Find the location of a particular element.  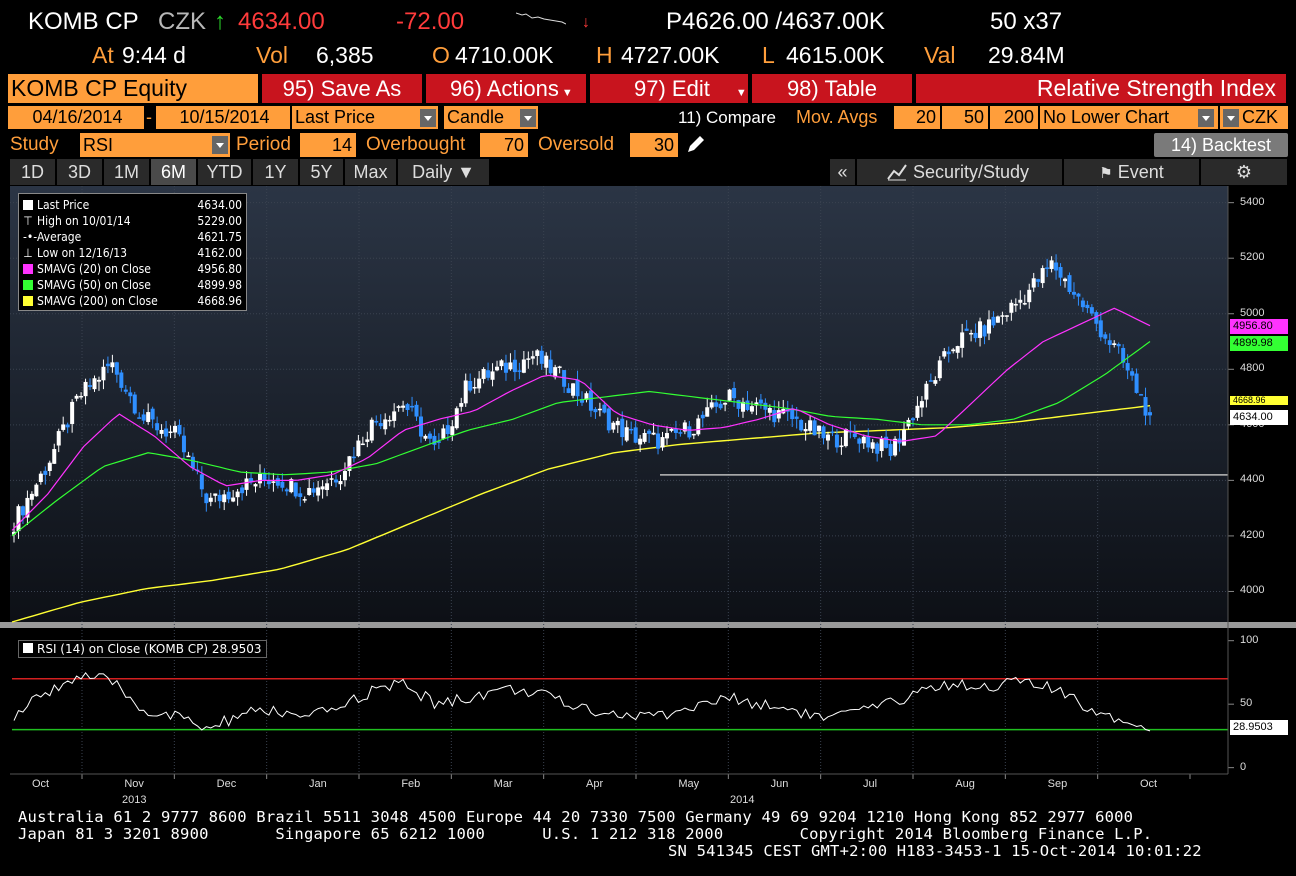

start-date-input: 04/16/2014 is located at coordinates (76, 117).